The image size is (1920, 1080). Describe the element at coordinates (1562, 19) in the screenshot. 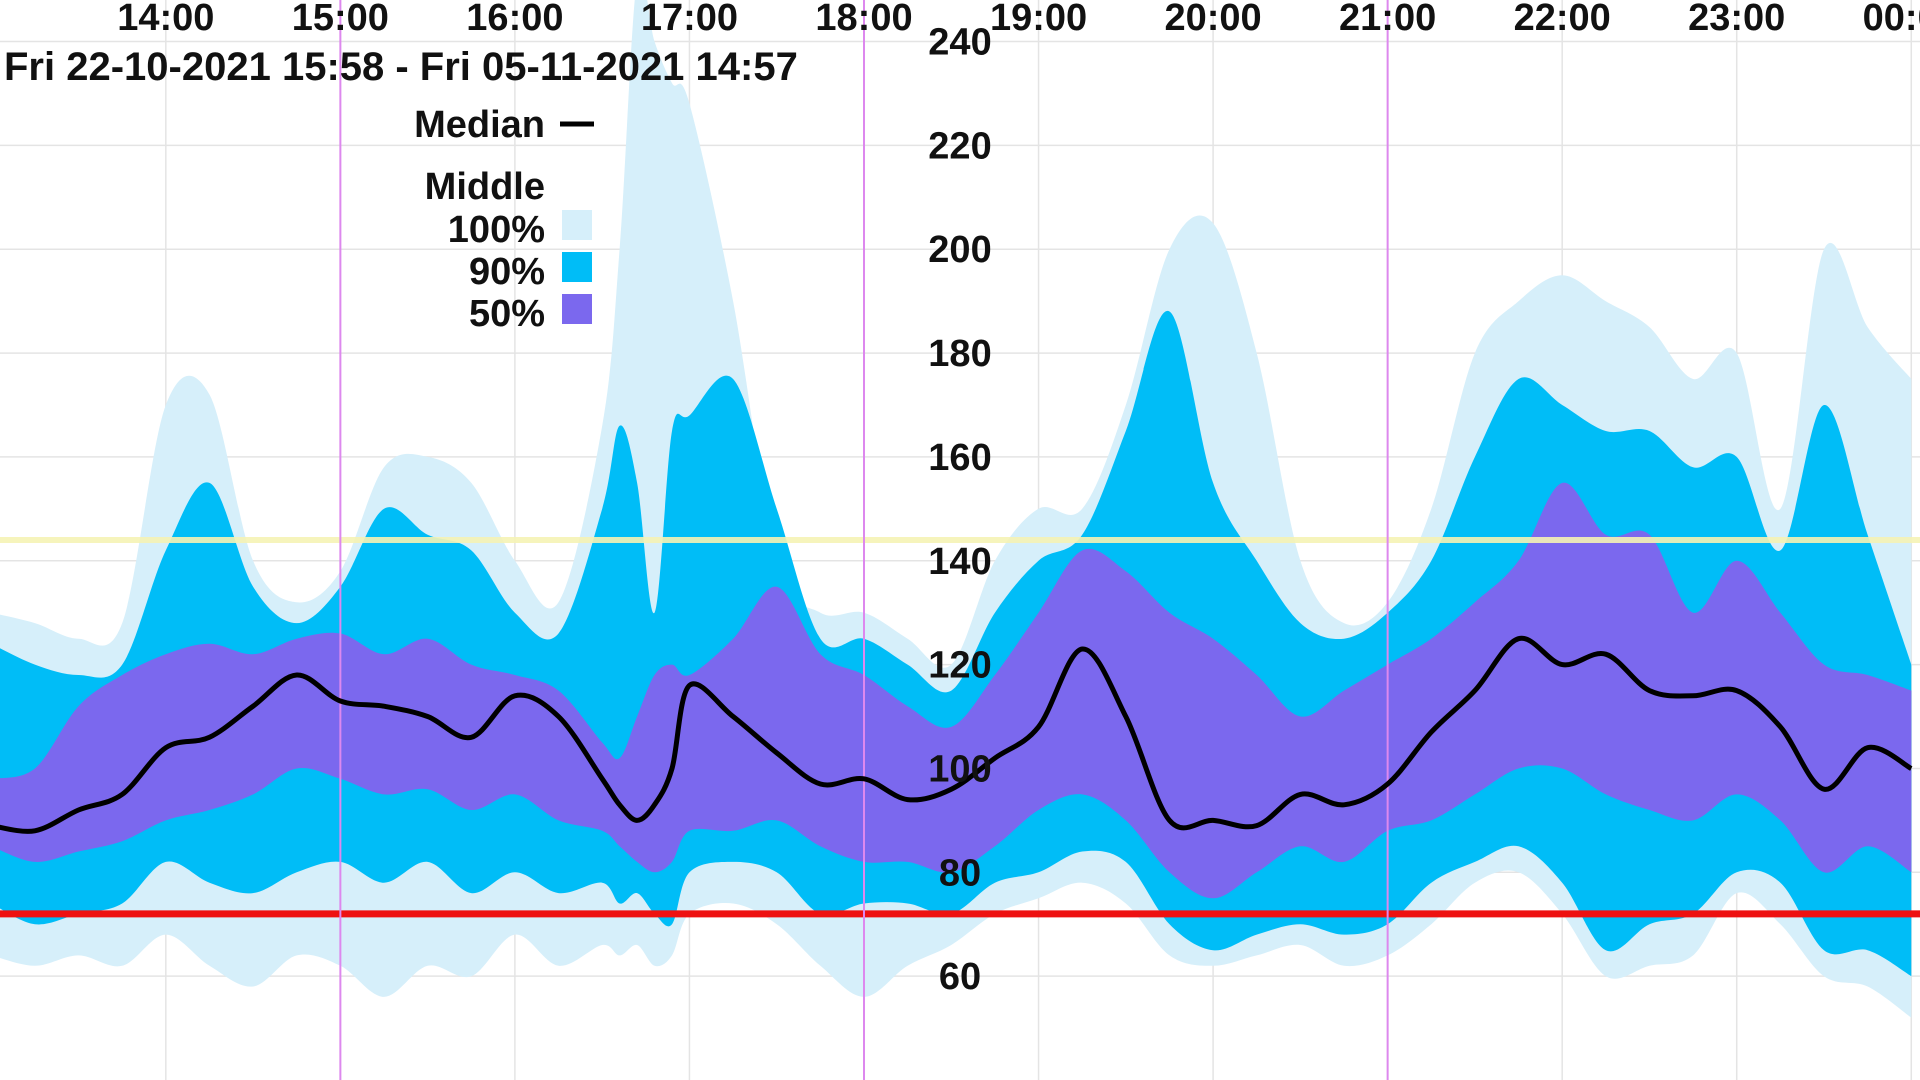

I see `x-tick-2200: 22:00` at that location.